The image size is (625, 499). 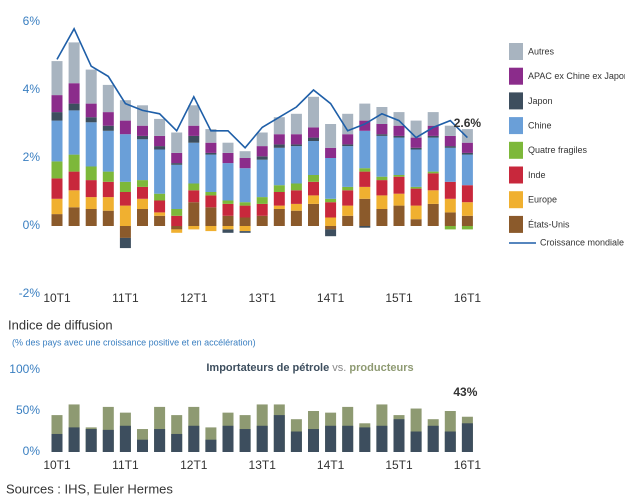 I want to click on x-tick-label: 12T1, so click(x=194, y=298).